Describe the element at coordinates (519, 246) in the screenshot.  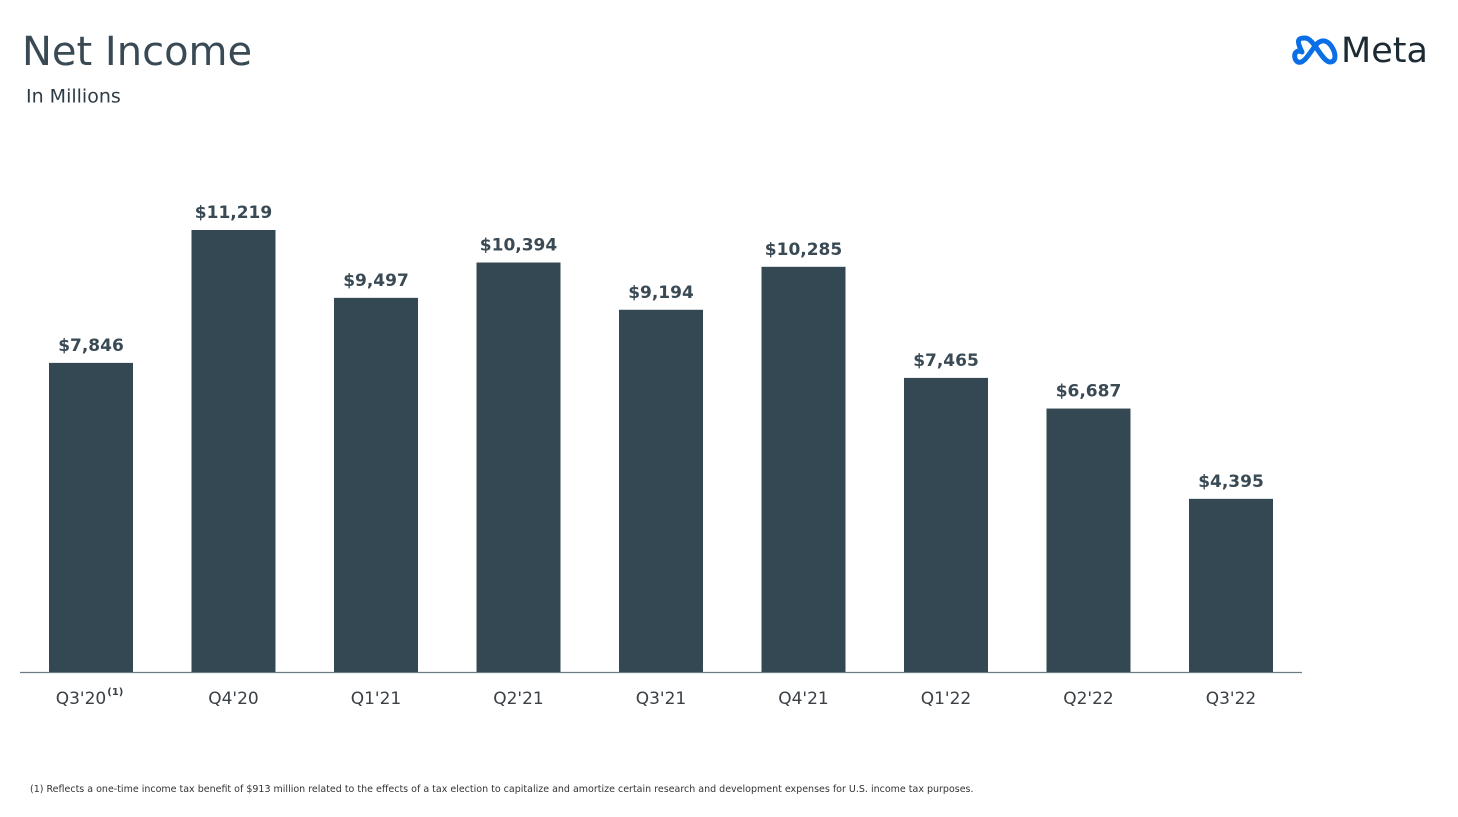
I see `value-label: $10,394` at that location.